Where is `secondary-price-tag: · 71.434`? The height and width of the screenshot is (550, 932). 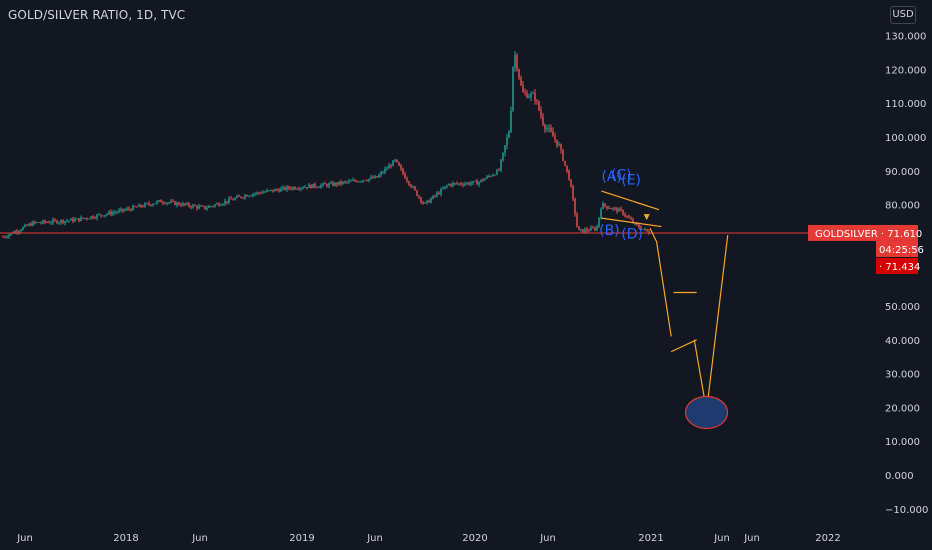 secondary-price-tag: · 71.434 is located at coordinates (899, 267).